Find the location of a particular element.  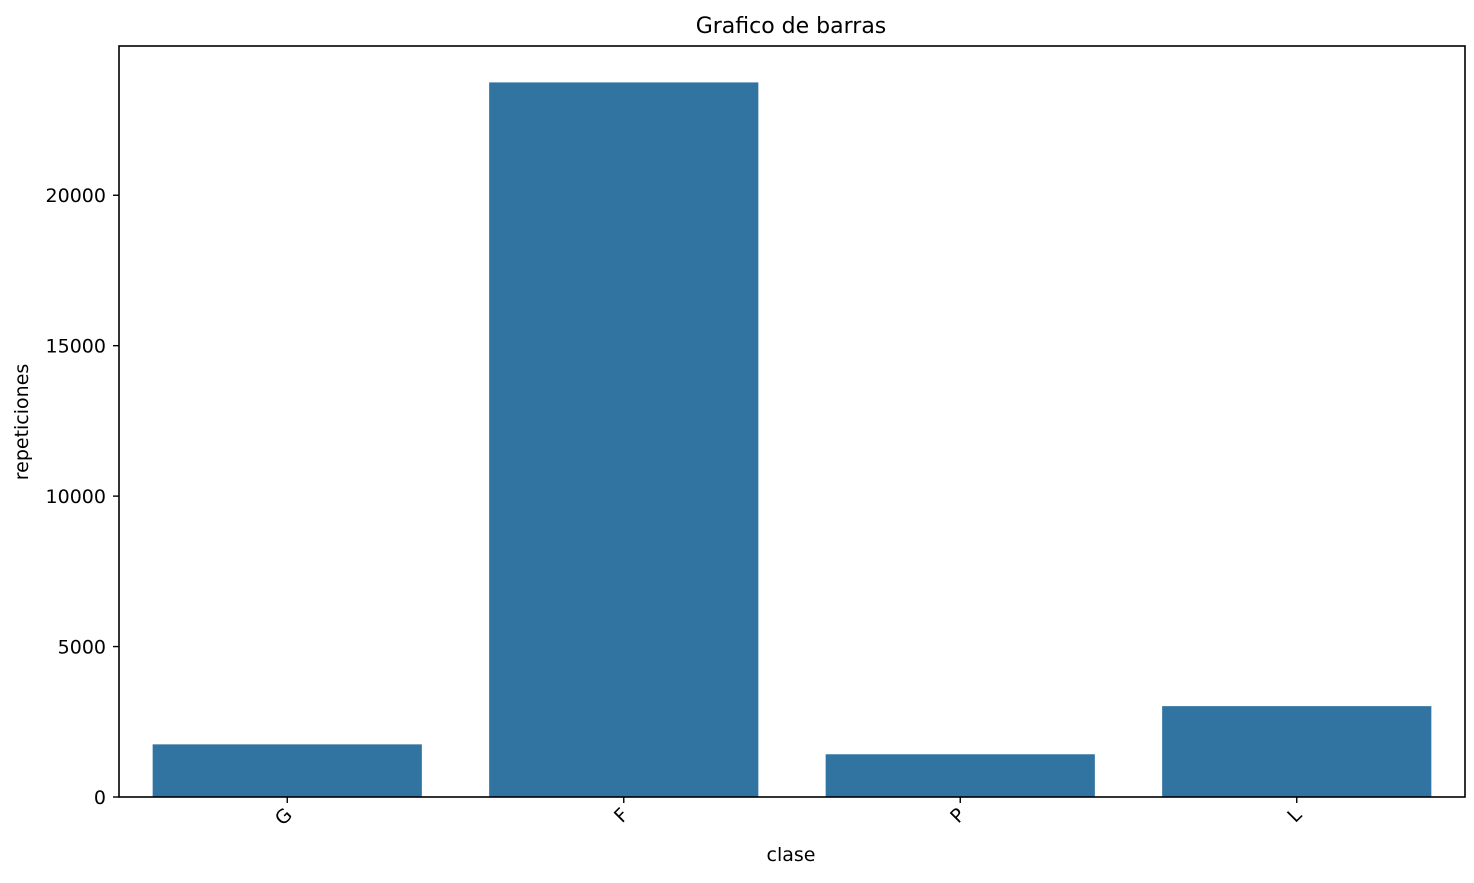

y-tick-label: 20000 is located at coordinates (76, 196).